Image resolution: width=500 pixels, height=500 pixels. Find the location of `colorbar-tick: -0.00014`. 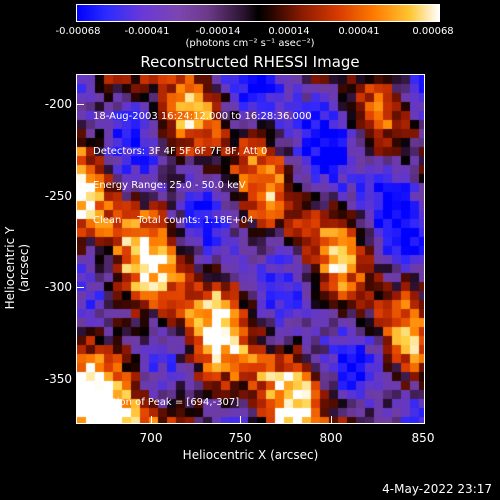

colorbar-tick: -0.00014 is located at coordinates (218, 31).